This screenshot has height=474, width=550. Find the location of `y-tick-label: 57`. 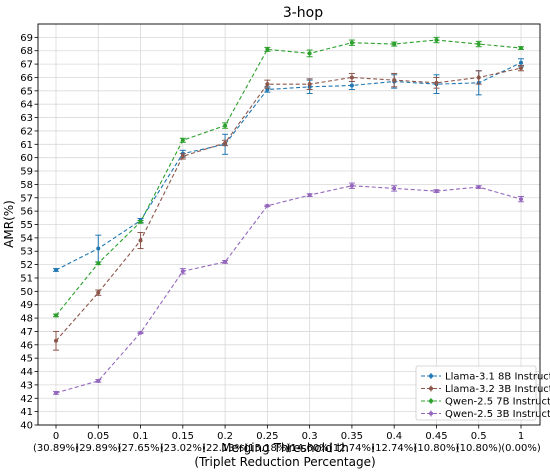

y-tick-label: 57 is located at coordinates (26, 198).